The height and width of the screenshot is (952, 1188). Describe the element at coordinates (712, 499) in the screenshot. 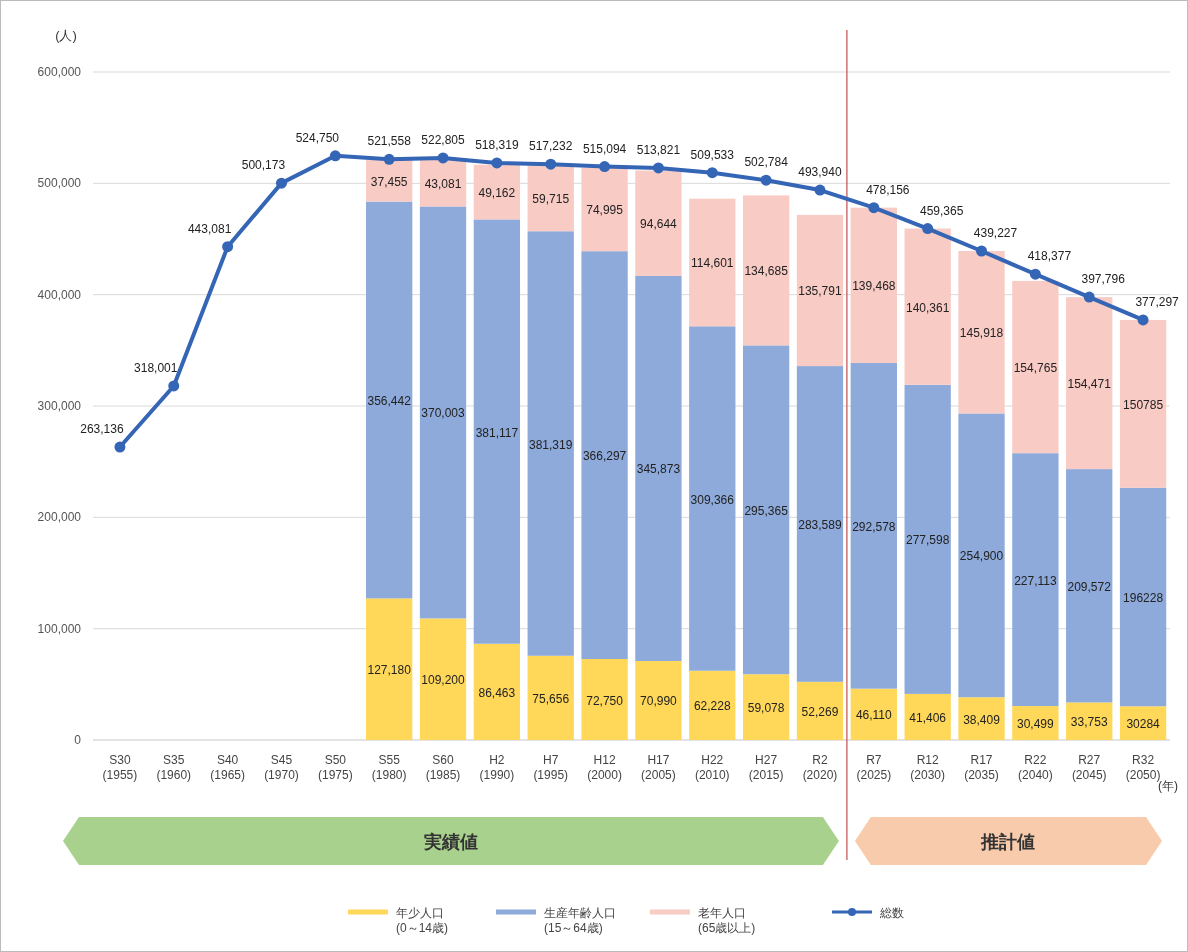

I see `data-label: 309,366` at that location.